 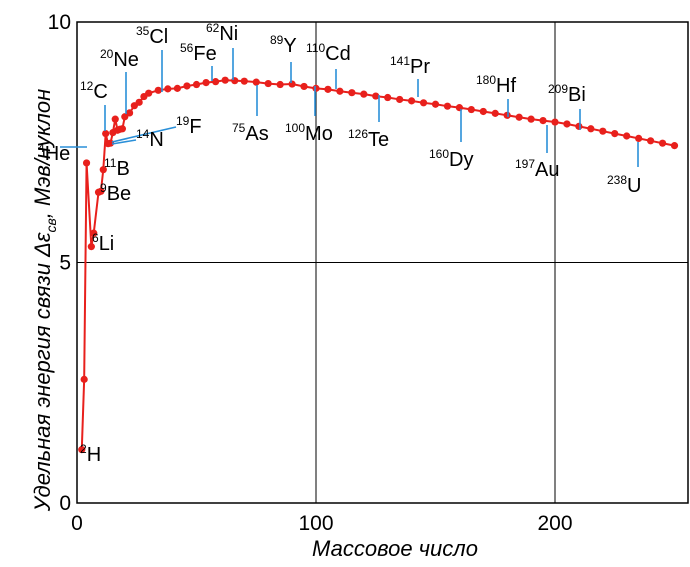 I want to click on mass-number: 89, so click(x=277, y=40).